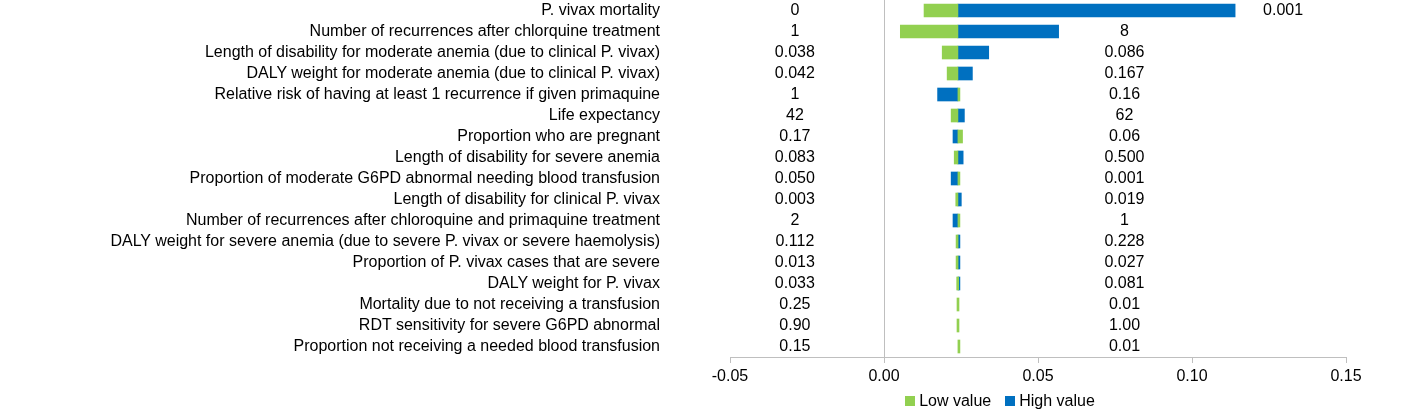  What do you see at coordinates (573, 282) in the screenshot?
I see `y-tick-label: DALY weight for P. vivax` at bounding box center [573, 282].